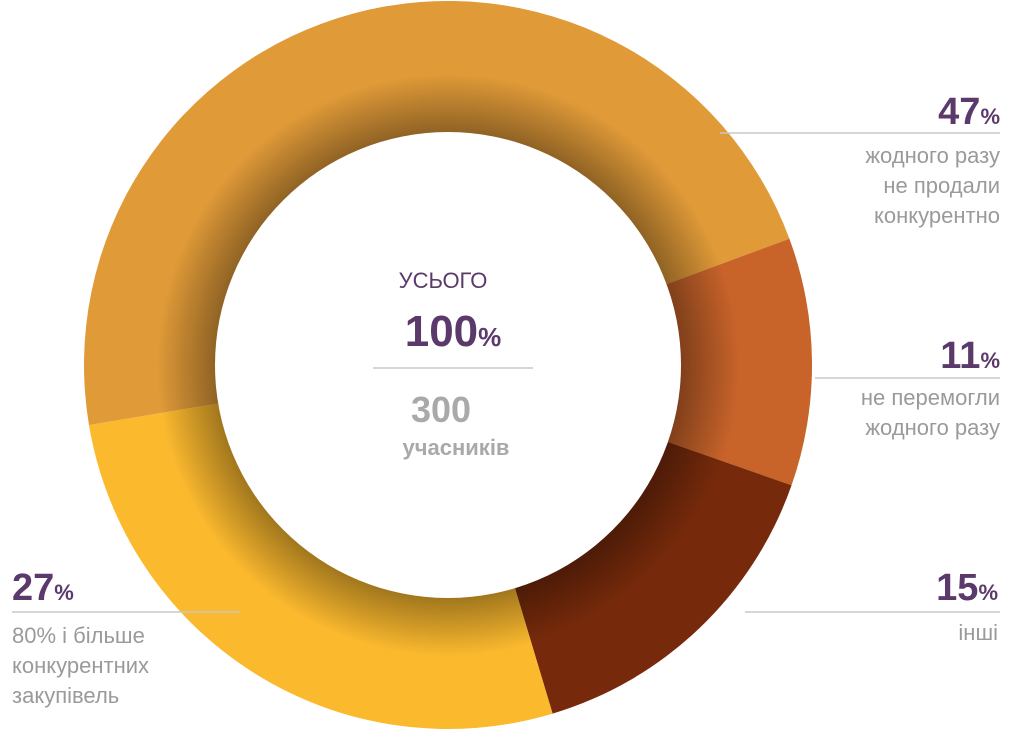 The width and height of the screenshot is (1011, 737). I want to click on category-label: 80% і більше, so click(78, 635).